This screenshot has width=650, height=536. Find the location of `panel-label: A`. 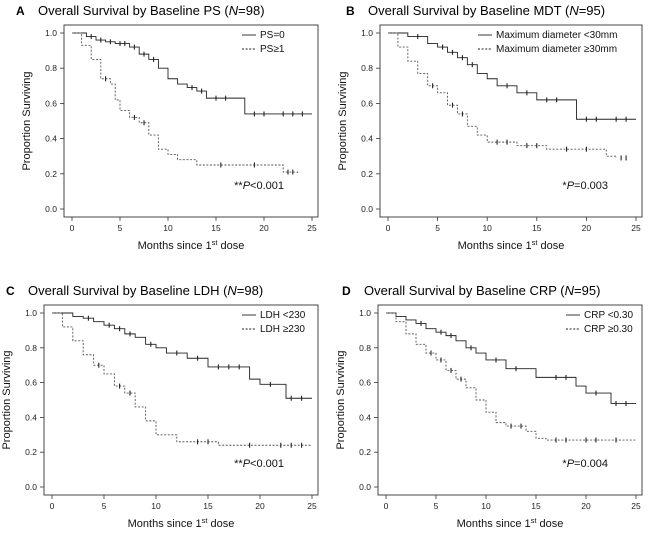

panel-label: A is located at coordinates (20, 11).